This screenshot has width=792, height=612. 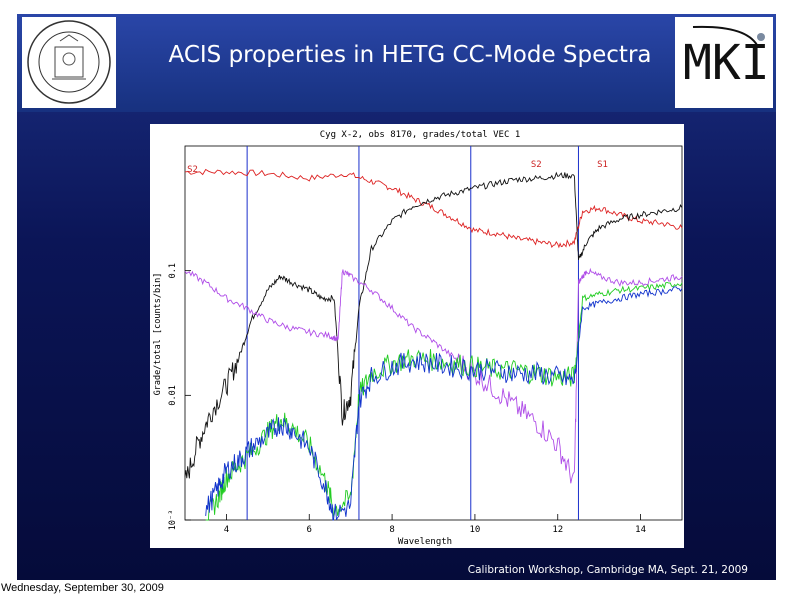 I want to click on x-tick-label: 4, so click(x=226, y=530).